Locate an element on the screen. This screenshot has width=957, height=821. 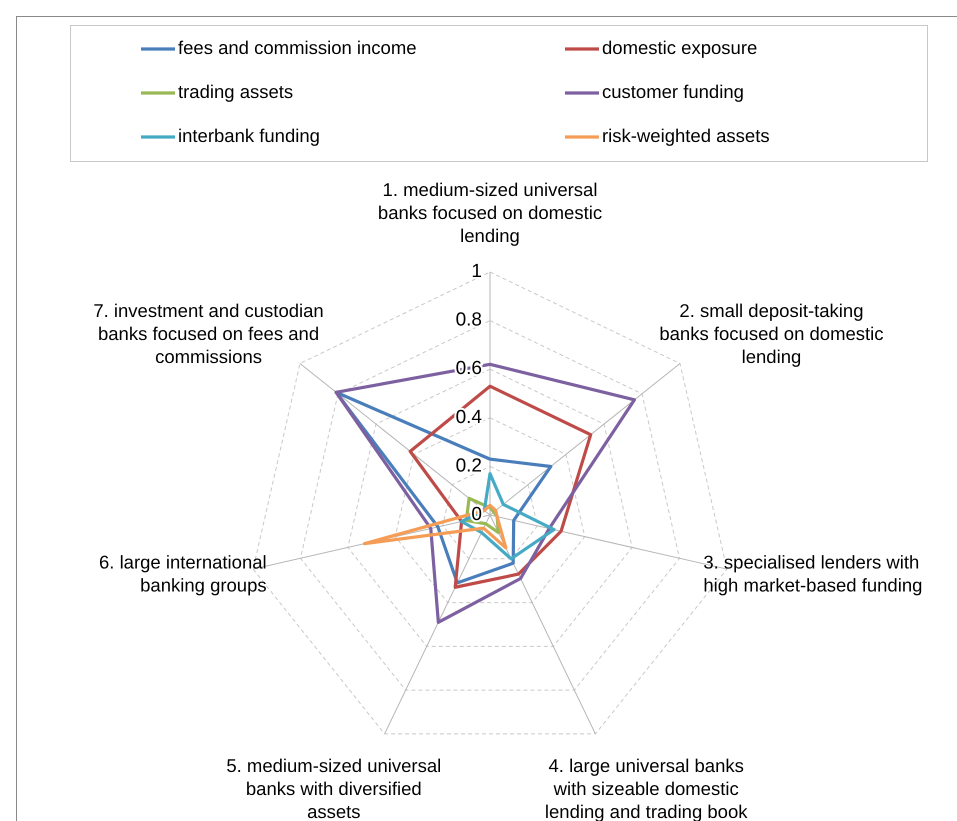
y-tick-label: 0.4 is located at coordinates (469, 417).